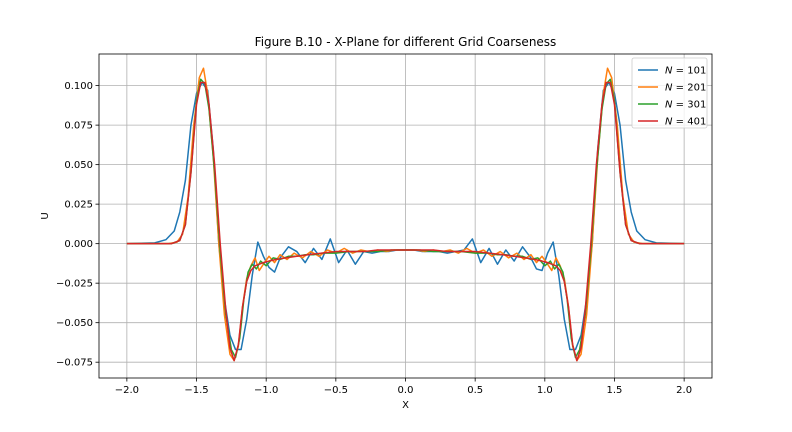 This screenshot has height=432, width=792. Describe the element at coordinates (684, 390) in the screenshot. I see `x-tick-label: 2.0` at that location.